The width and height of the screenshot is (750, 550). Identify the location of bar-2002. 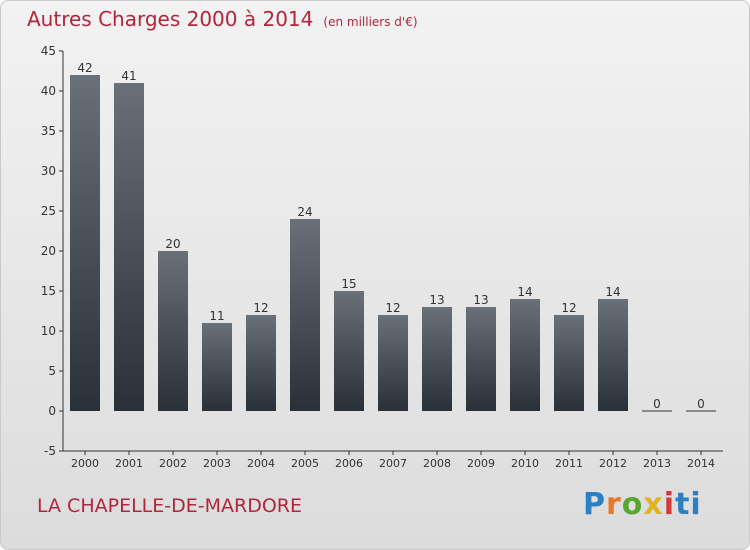
(173, 331).